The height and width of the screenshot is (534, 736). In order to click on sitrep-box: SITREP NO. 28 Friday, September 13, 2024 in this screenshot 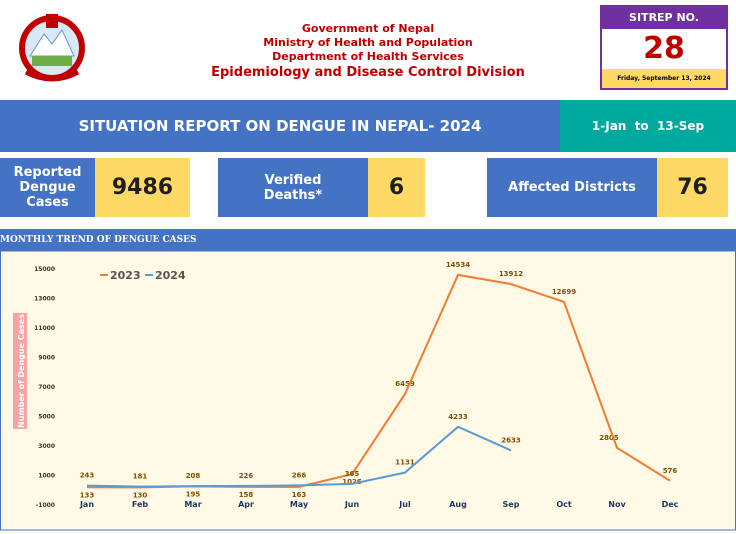, I will do `click(664, 47)`.